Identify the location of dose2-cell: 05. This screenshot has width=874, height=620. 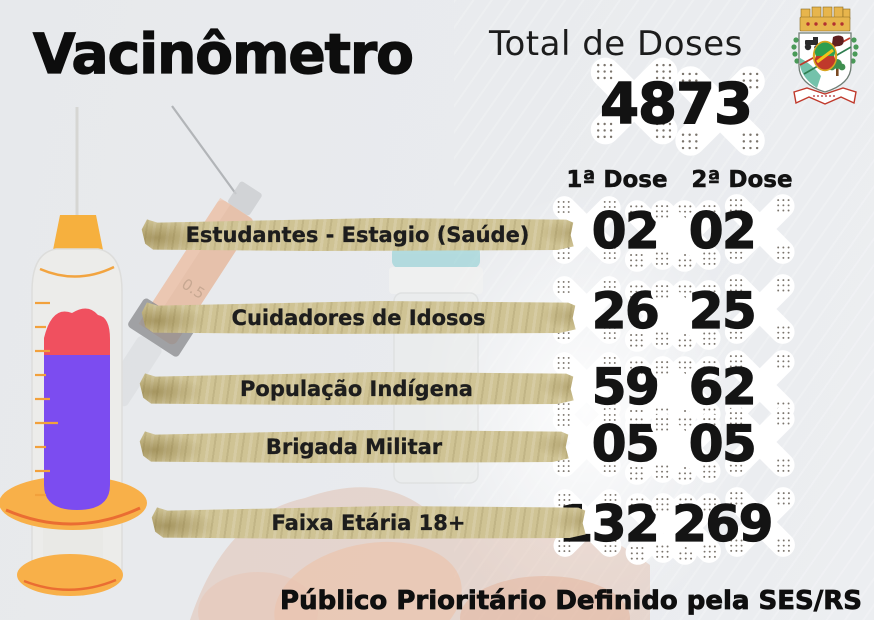
(722, 444).